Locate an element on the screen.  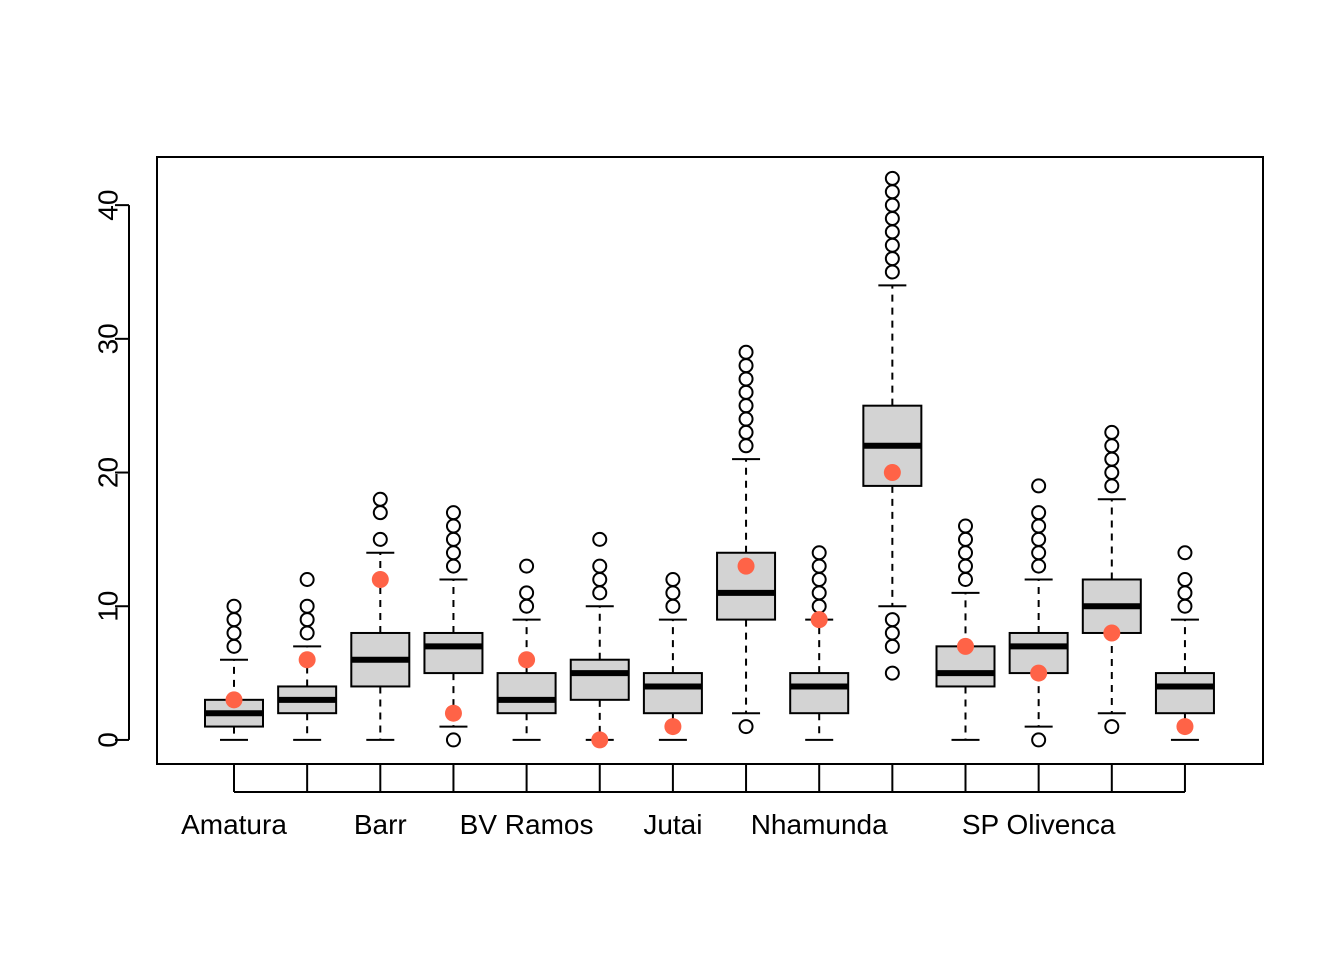
y-tick-label: 0 is located at coordinates (108, 740).